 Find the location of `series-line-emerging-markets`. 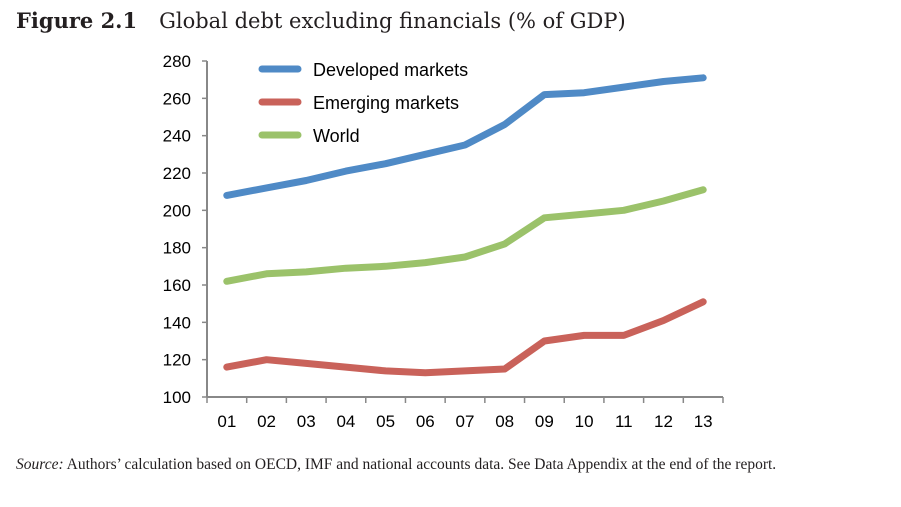

series-line-emerging-markets is located at coordinates (465, 337).